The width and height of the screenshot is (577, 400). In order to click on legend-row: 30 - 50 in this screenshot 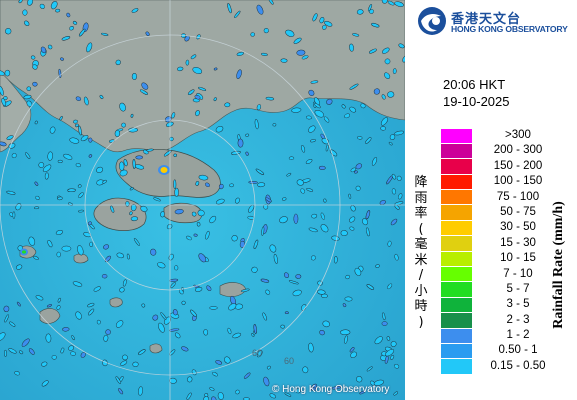, I will do `click(491, 228)`.